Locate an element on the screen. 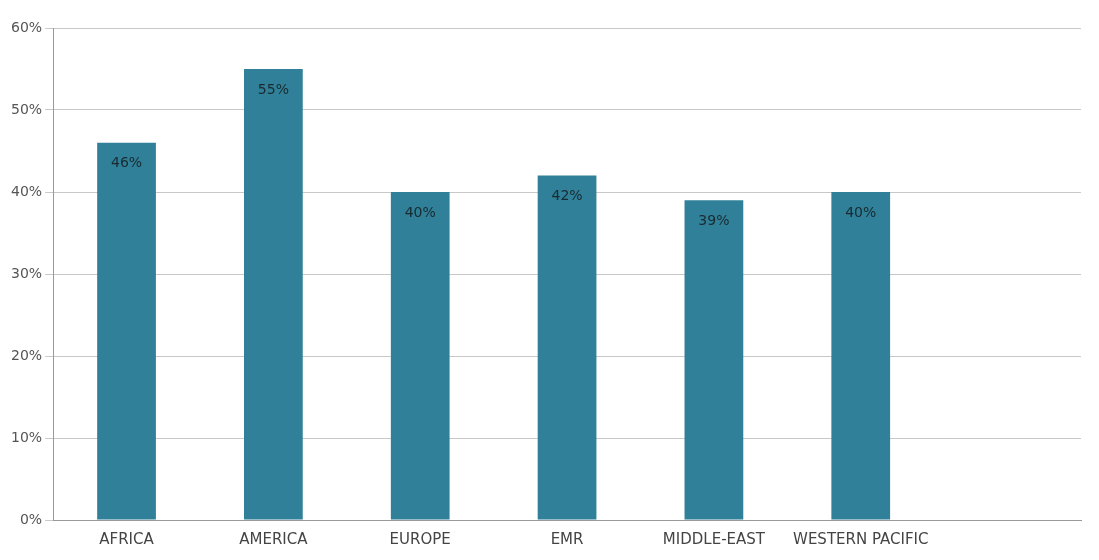 The height and width of the screenshot is (560, 1099). x-tick-label: EMR is located at coordinates (567, 538).